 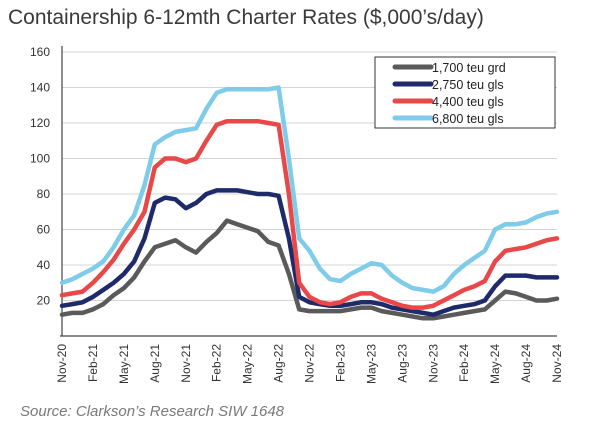 I want to click on y-tick-label: 80, so click(x=44, y=194).